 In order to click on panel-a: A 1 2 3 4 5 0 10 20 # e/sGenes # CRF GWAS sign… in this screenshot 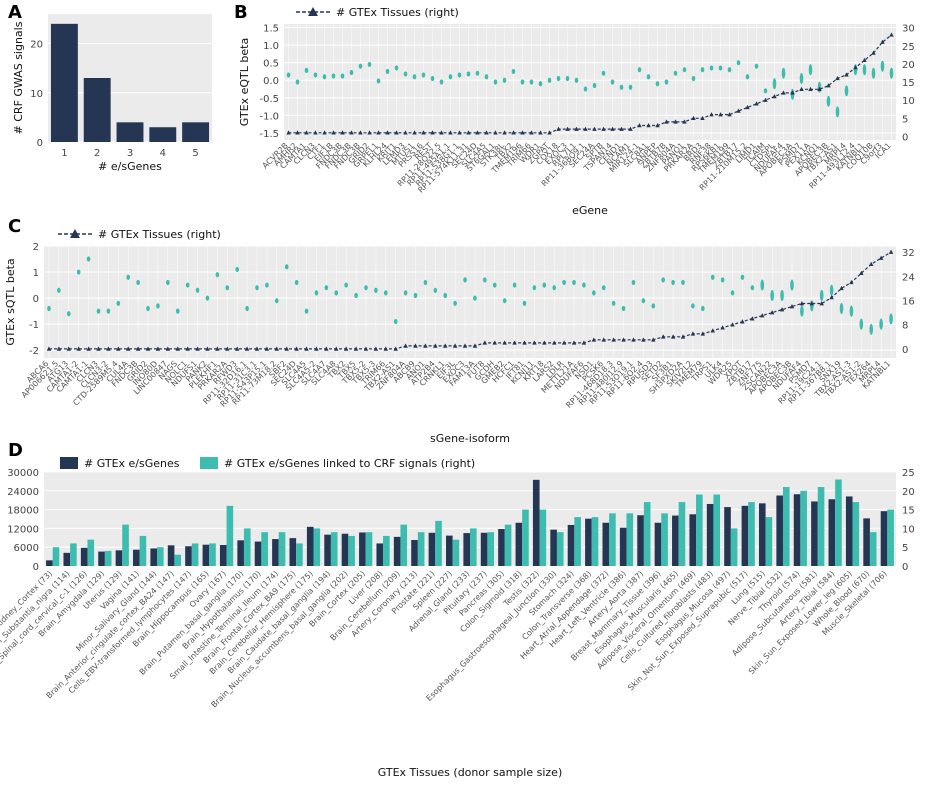, I will do `click(110, 87)`.